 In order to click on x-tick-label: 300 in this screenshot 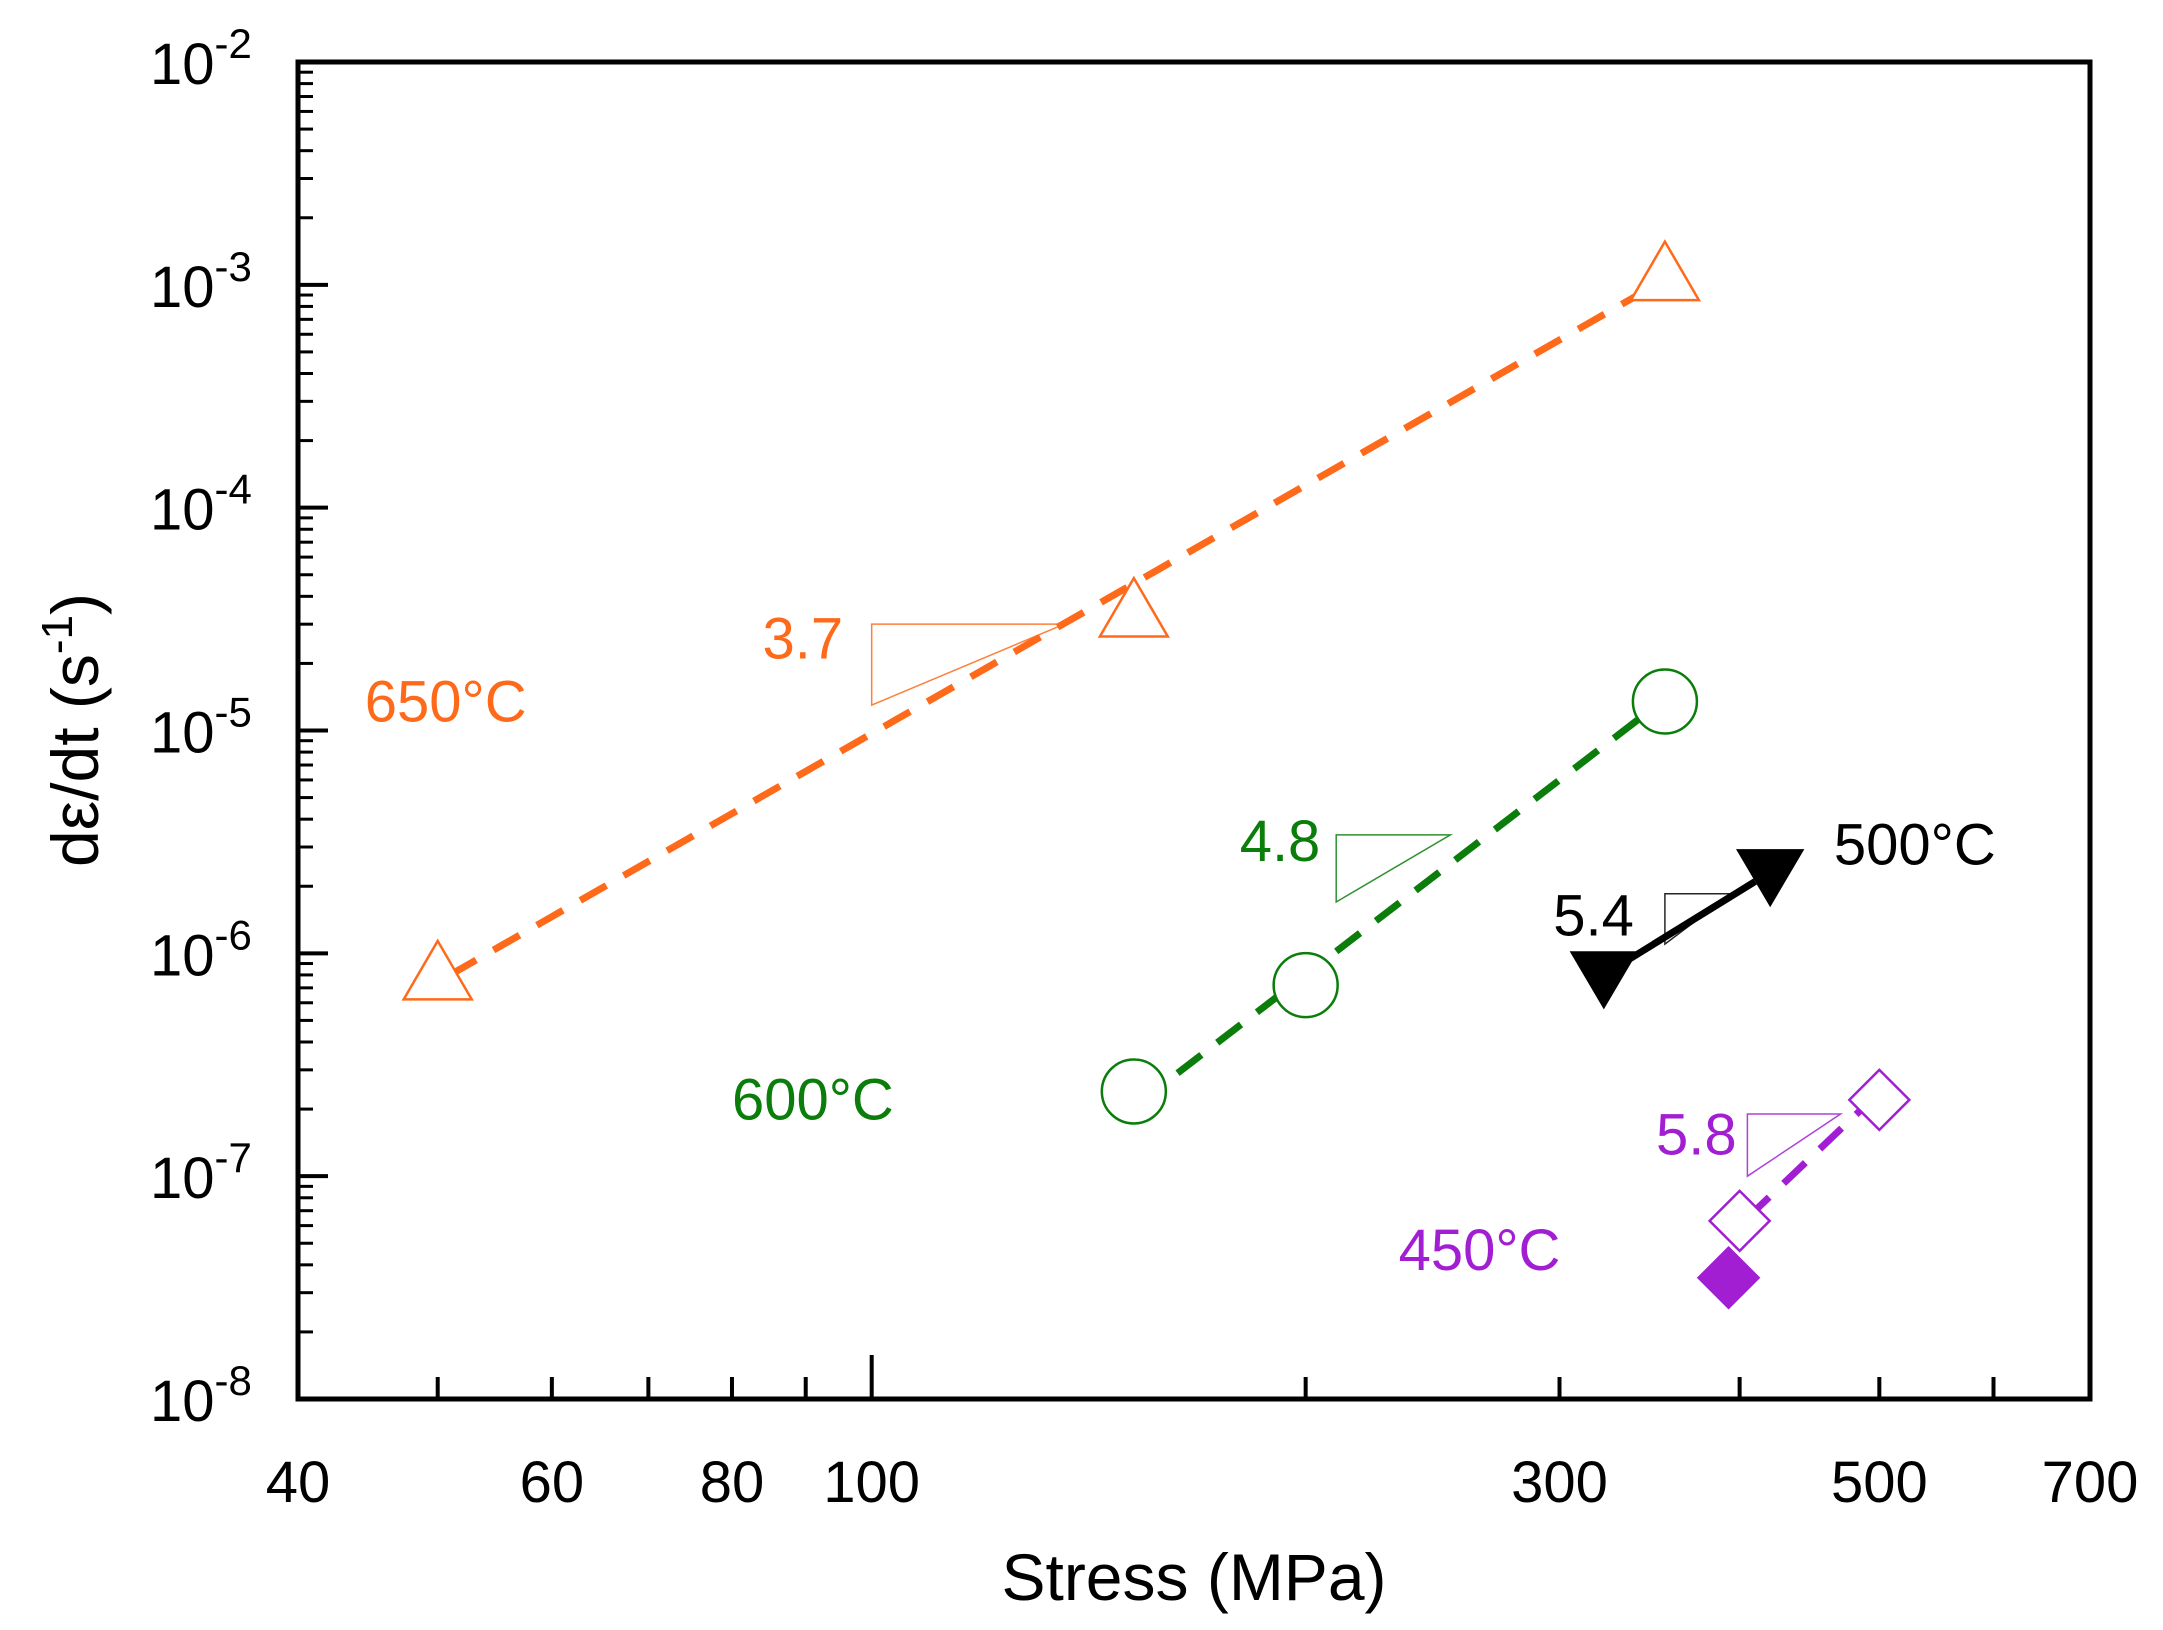, I will do `click(1559, 1482)`.